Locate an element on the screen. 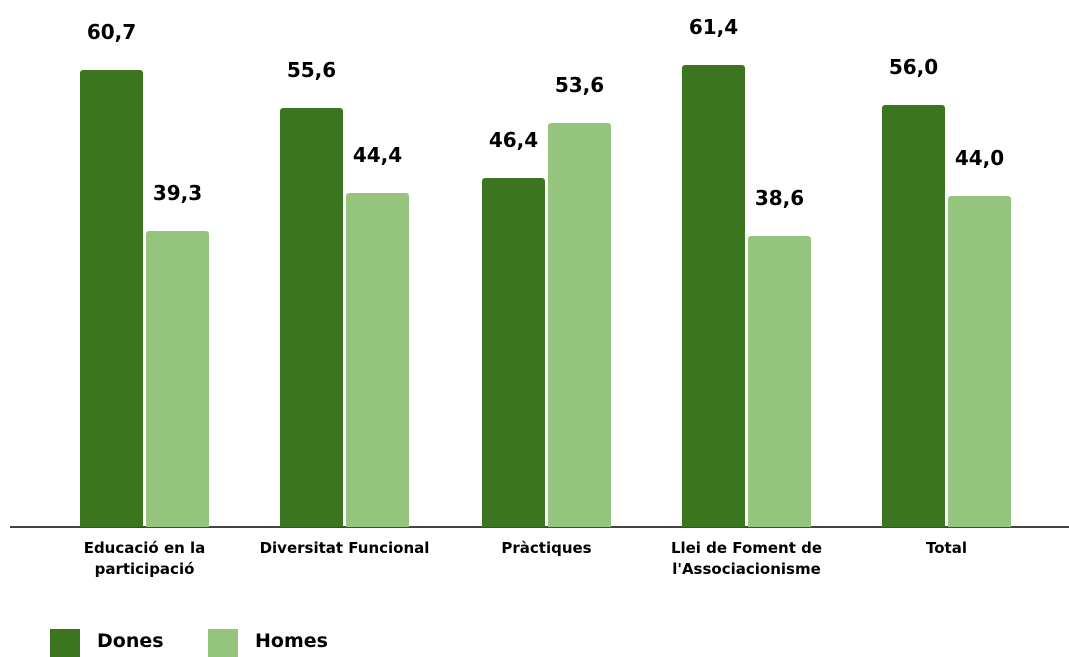 Image resolution: width=1069 pixels, height=657 pixels. x-tick-label: Educació en la participació is located at coordinates (144, 558).